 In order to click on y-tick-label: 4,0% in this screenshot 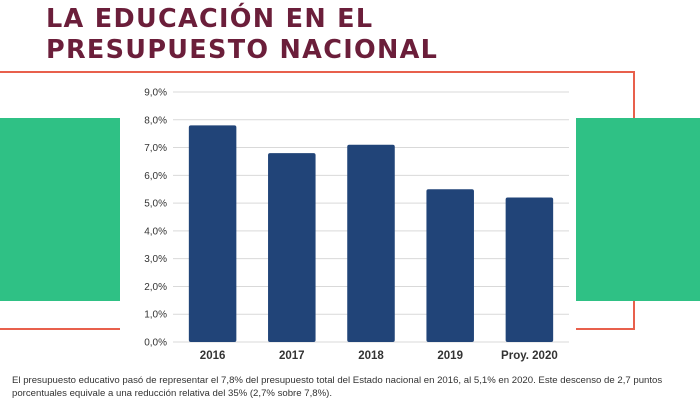, I will do `click(155, 231)`.